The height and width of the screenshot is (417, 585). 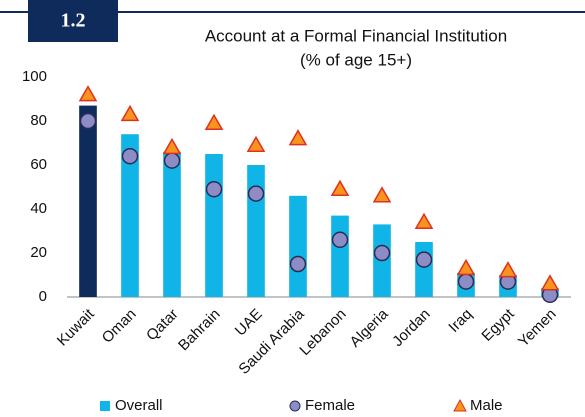 I want to click on badge-box, so click(x=73, y=21).